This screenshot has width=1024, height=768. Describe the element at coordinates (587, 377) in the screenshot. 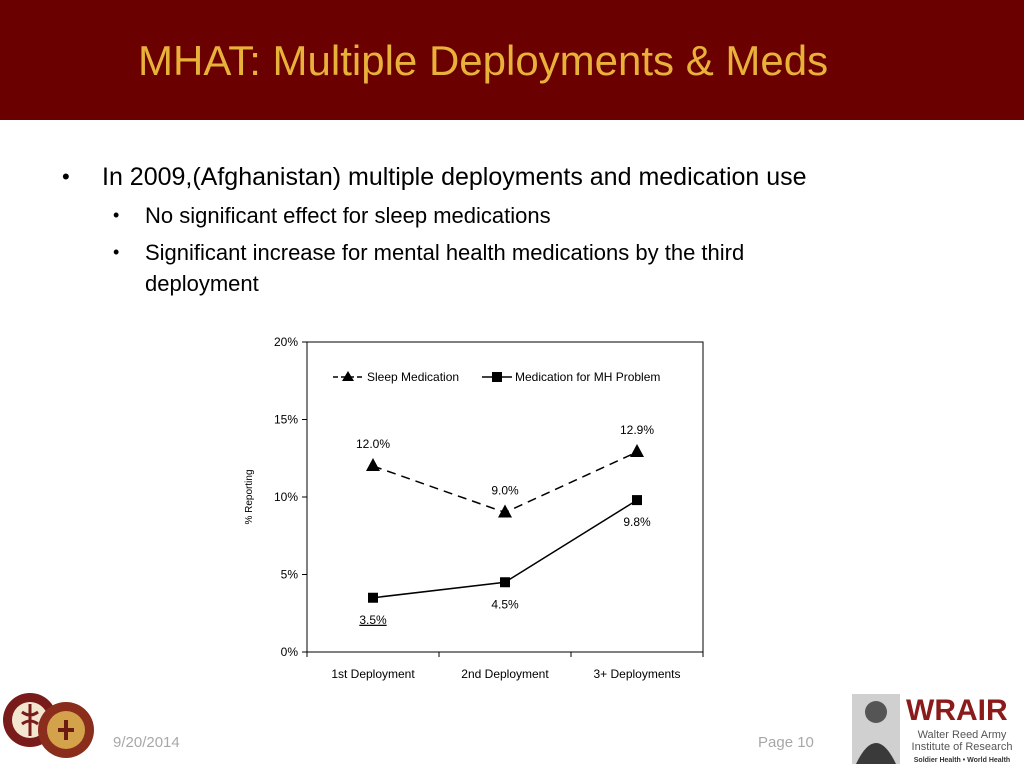

I see `legend-mh-label: Medication for MH Problem` at that location.